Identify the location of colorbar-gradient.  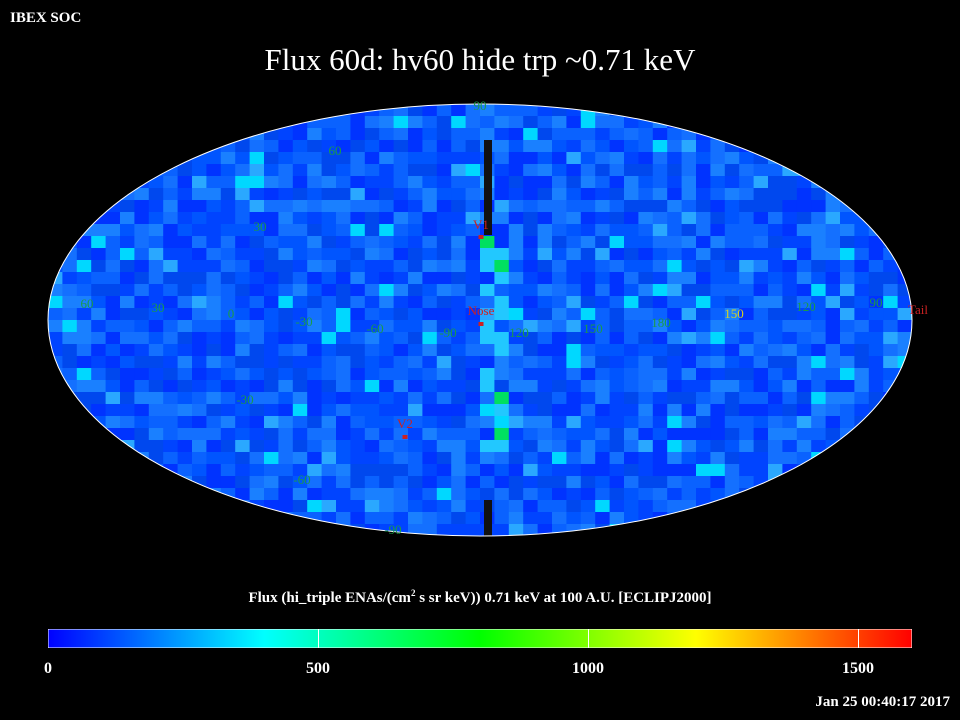
(480, 638).